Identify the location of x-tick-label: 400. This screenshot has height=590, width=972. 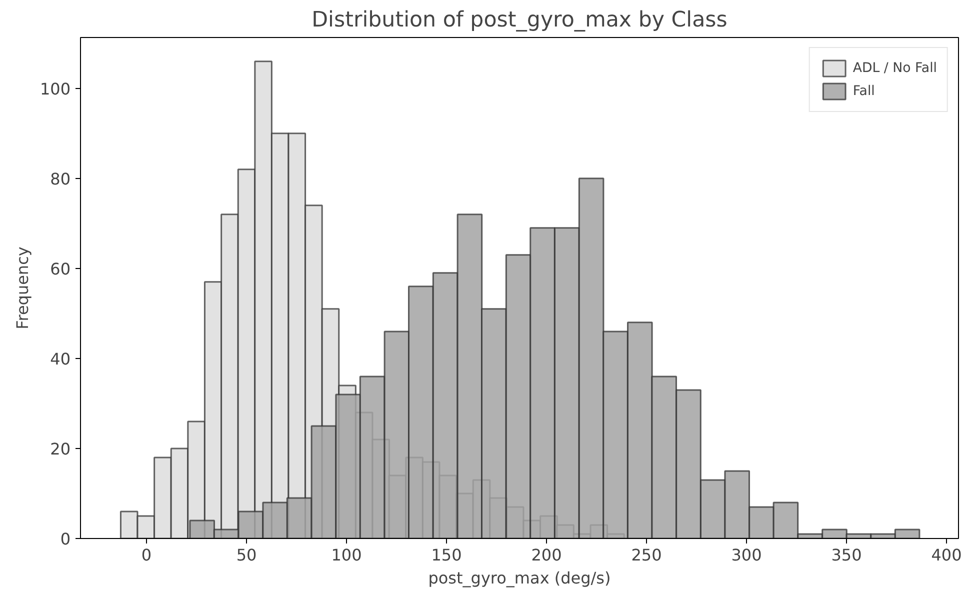
(946, 555).